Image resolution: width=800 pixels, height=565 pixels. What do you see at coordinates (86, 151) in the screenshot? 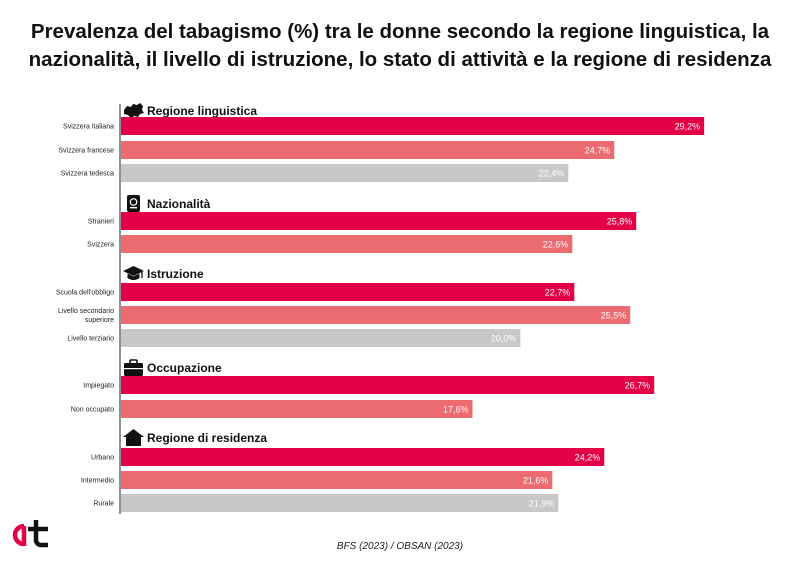
I see `category-label: Svizzera francese` at bounding box center [86, 151].